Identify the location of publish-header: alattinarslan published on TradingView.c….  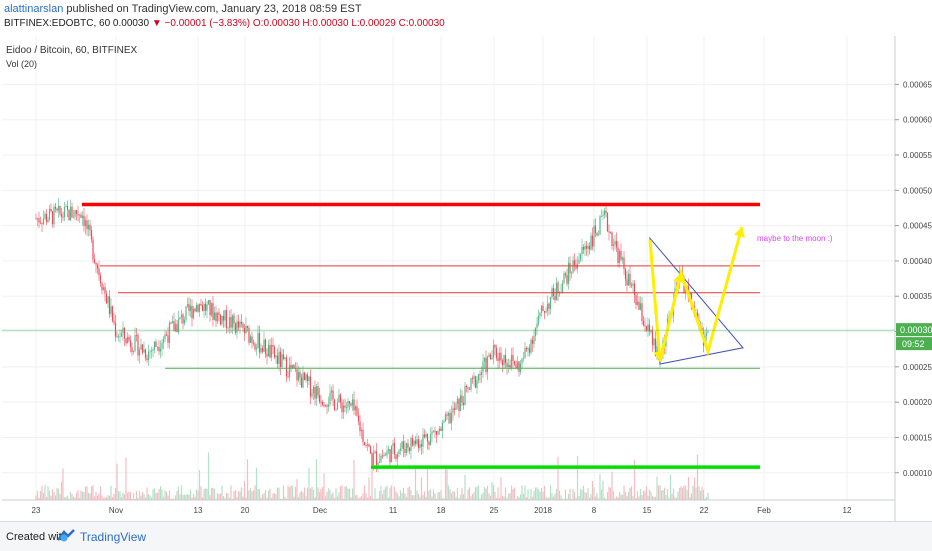
(183, 9).